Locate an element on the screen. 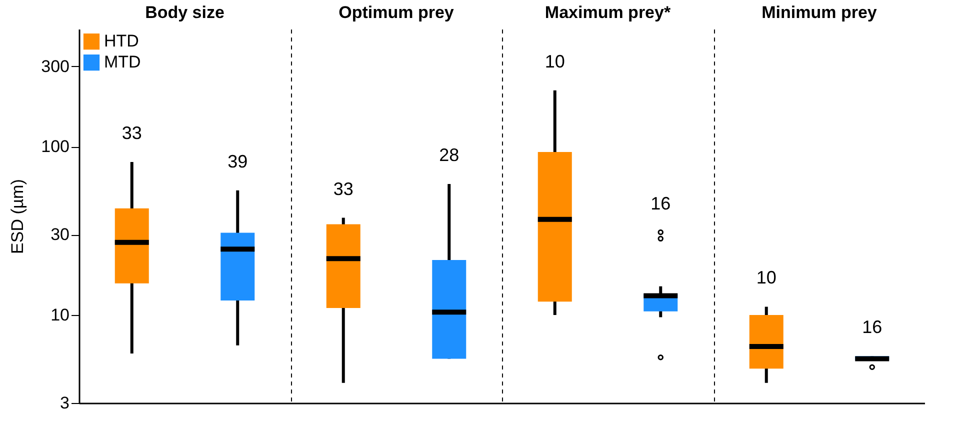 The width and height of the screenshot is (973, 428). annotation: 28 is located at coordinates (449, 155).